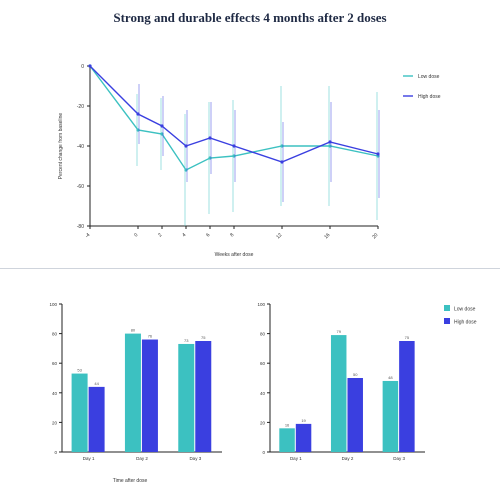 The height and width of the screenshot is (500, 500). I want to click on bar1-data-label: 53, so click(79, 370).